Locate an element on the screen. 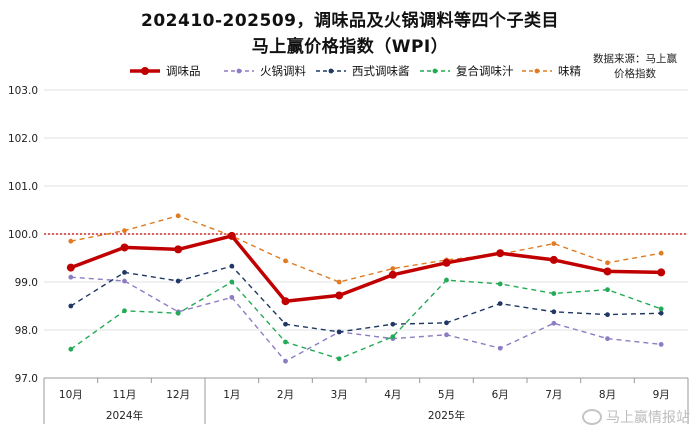 The width and height of the screenshot is (700, 433). source-line1: 数据来源：马上赢 is located at coordinates (635, 59).